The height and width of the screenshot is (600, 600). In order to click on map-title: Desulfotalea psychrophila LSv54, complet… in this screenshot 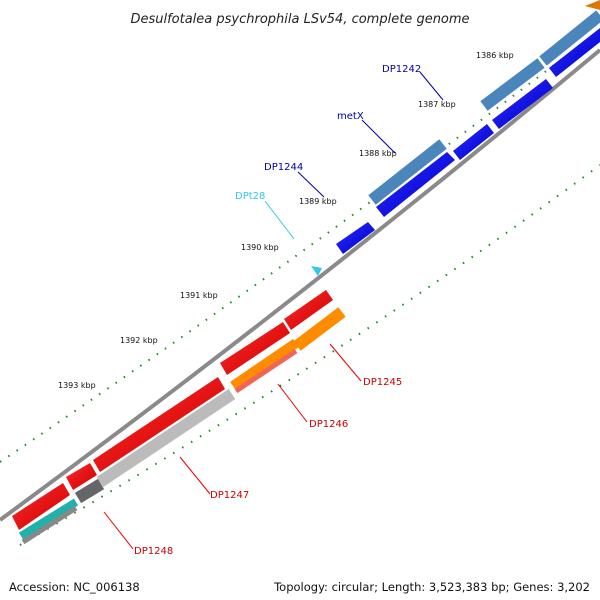, I will do `click(299, 19)`.